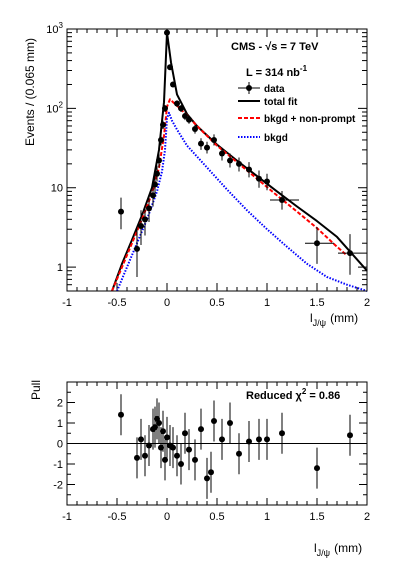 The width and height of the screenshot is (407, 581). Describe the element at coordinates (60, 268) in the screenshot. I see `top-y-tick-label: 1` at that location.